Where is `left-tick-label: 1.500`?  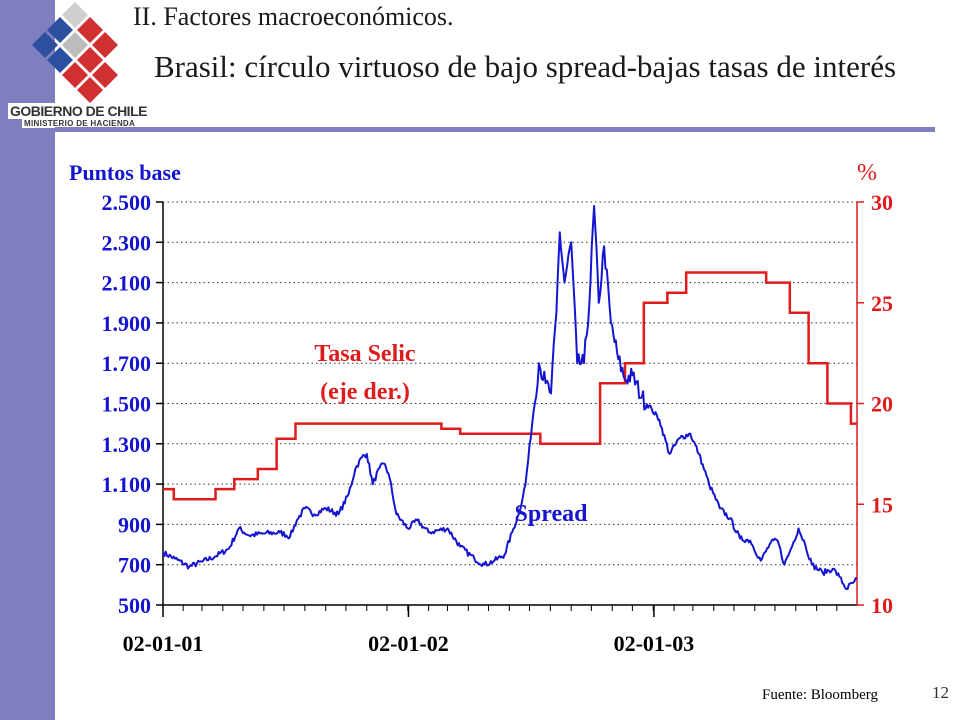 left-tick-label: 1.500 is located at coordinates (127, 404).